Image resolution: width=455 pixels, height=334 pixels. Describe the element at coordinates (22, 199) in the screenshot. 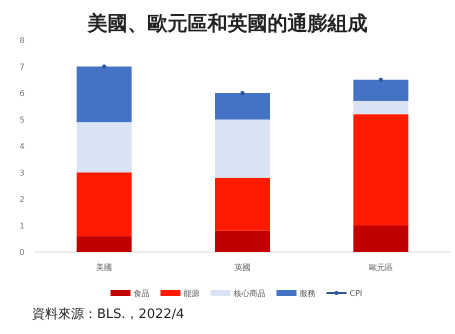

I see `y-tick-label: 2` at that location.